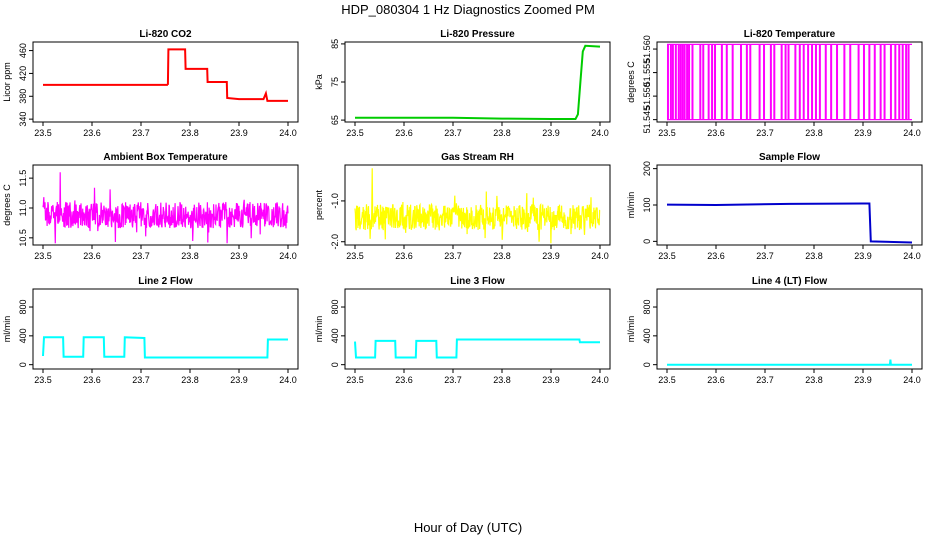 This screenshot has width=936, height=540. What do you see at coordinates (647, 73) in the screenshot?
I see `y-tick-label: 51.555` at bounding box center [647, 73].